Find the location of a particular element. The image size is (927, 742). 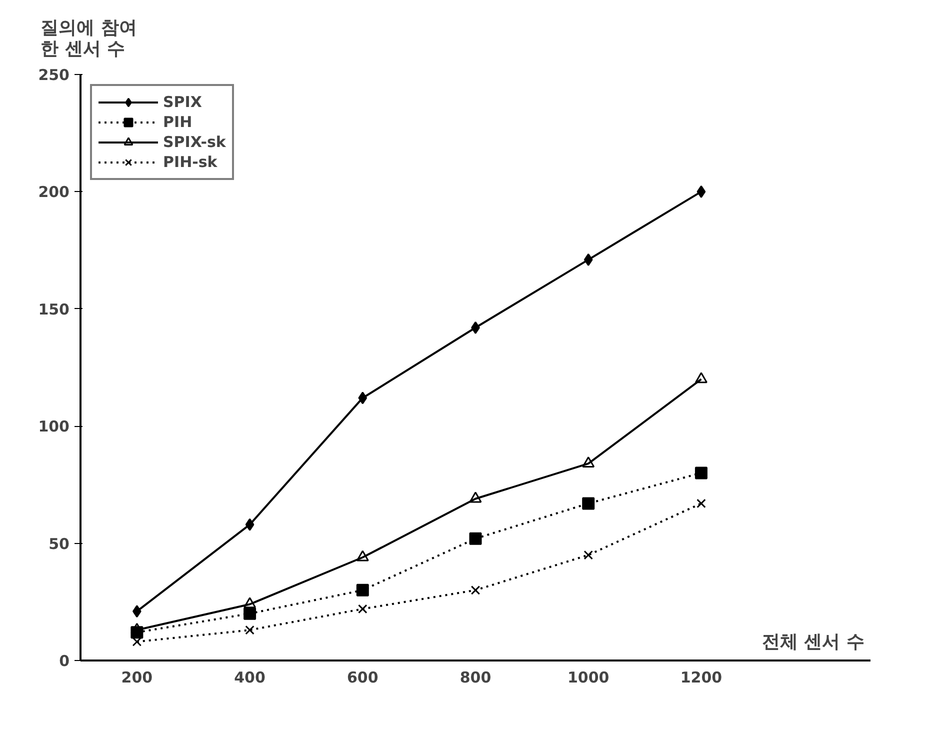

x-tick-label: 800 is located at coordinates (476, 677).